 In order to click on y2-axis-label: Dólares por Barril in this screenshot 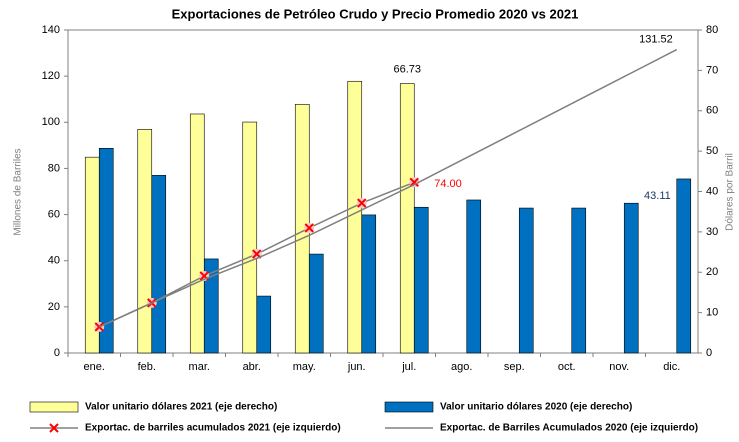, I will do `click(730, 192)`.